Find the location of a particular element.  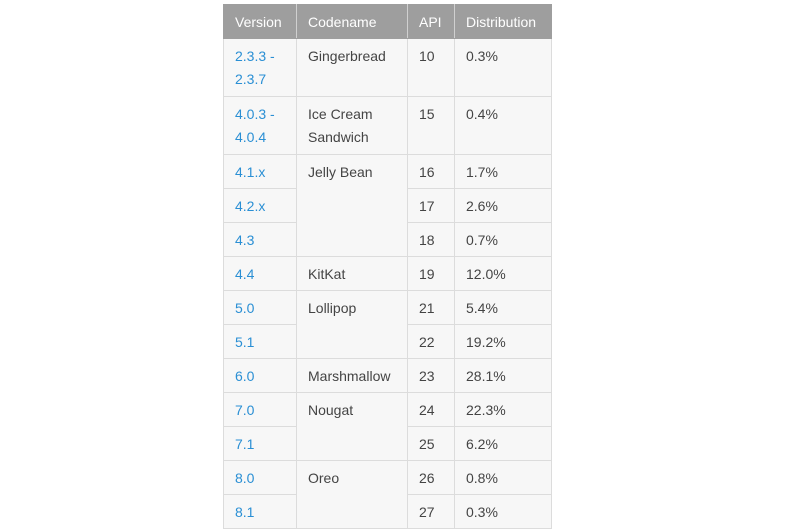

version-link-cell: 4.3 is located at coordinates (260, 239).